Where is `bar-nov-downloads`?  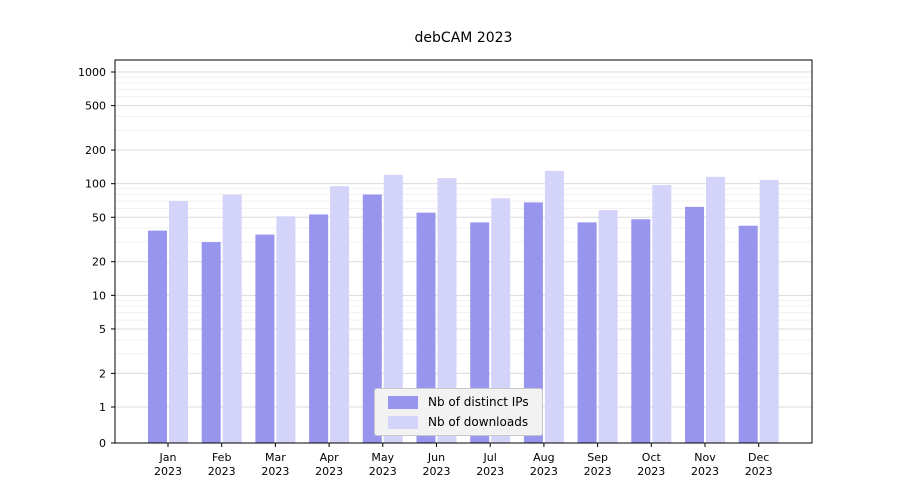 bar-nov-downloads is located at coordinates (715, 310).